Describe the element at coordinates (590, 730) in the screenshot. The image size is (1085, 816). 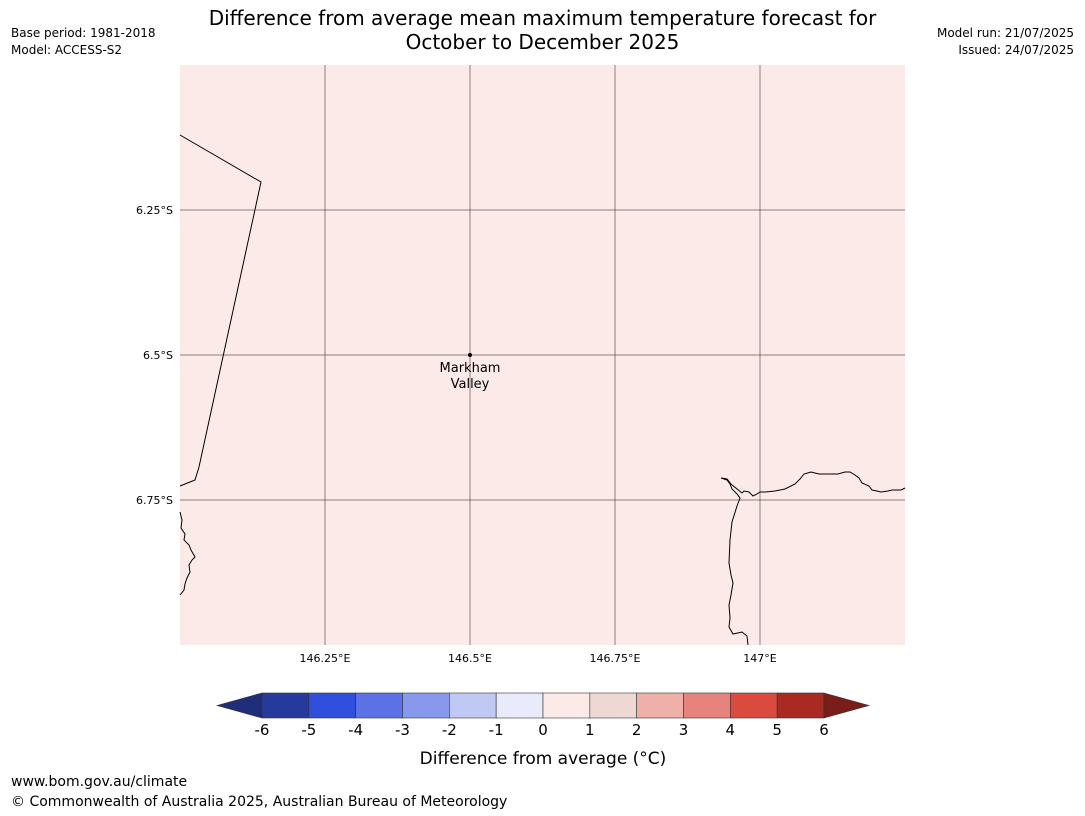
I see `colorbar-tick: 1` at that location.